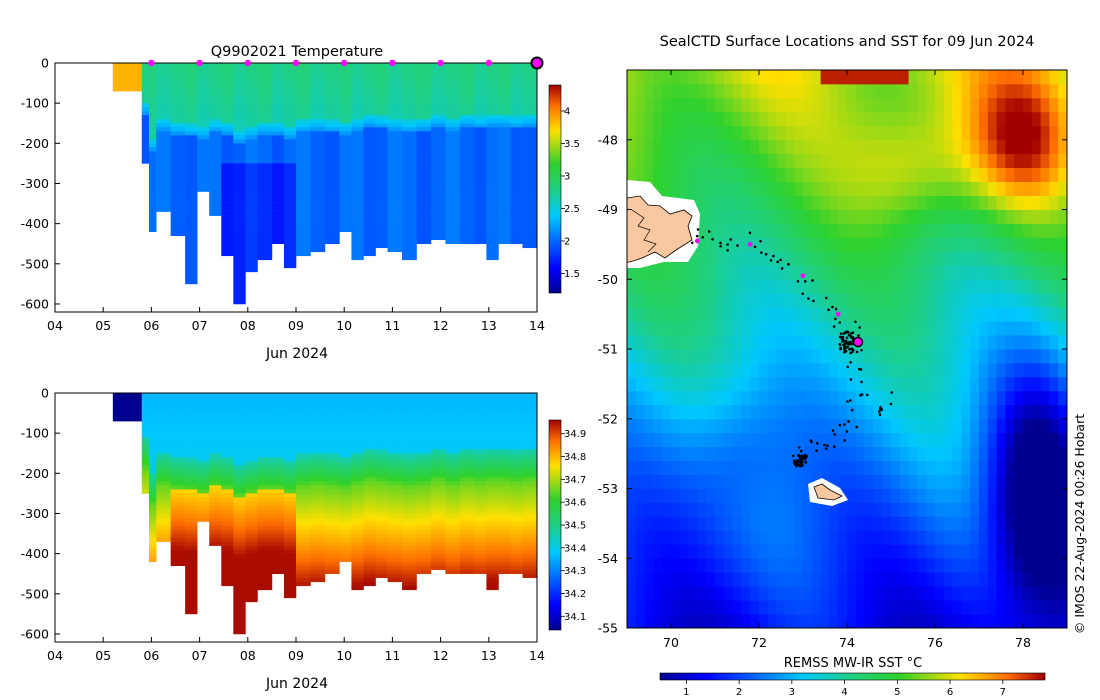 The height and width of the screenshot is (700, 1100). Describe the element at coordinates (660, 229) in the screenshot. I see `kerguelen-island` at that location.